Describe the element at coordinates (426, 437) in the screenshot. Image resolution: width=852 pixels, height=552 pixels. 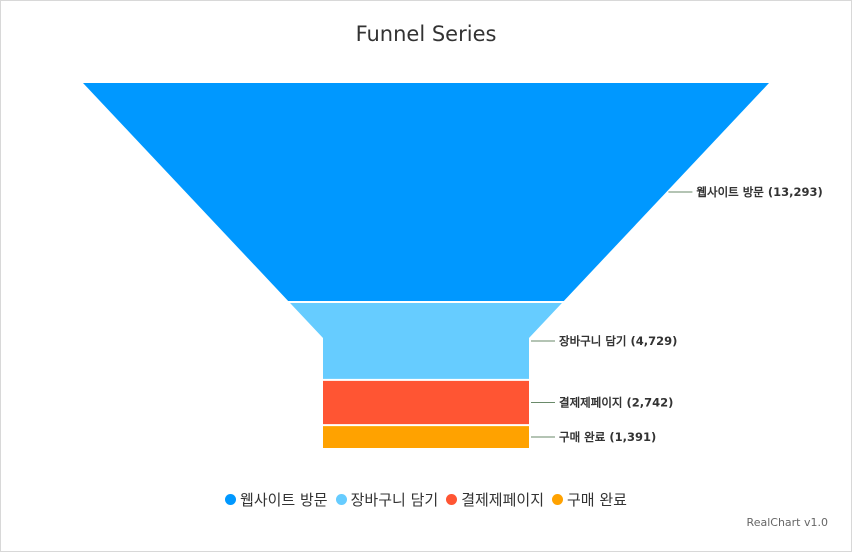
I see `funnel-segment-purchase-complete` at that location.